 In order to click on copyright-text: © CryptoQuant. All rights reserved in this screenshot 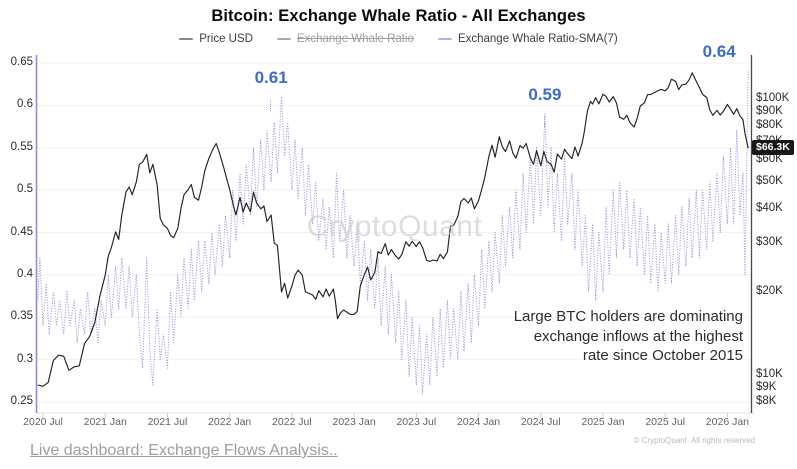, I will do `click(694, 440)`.